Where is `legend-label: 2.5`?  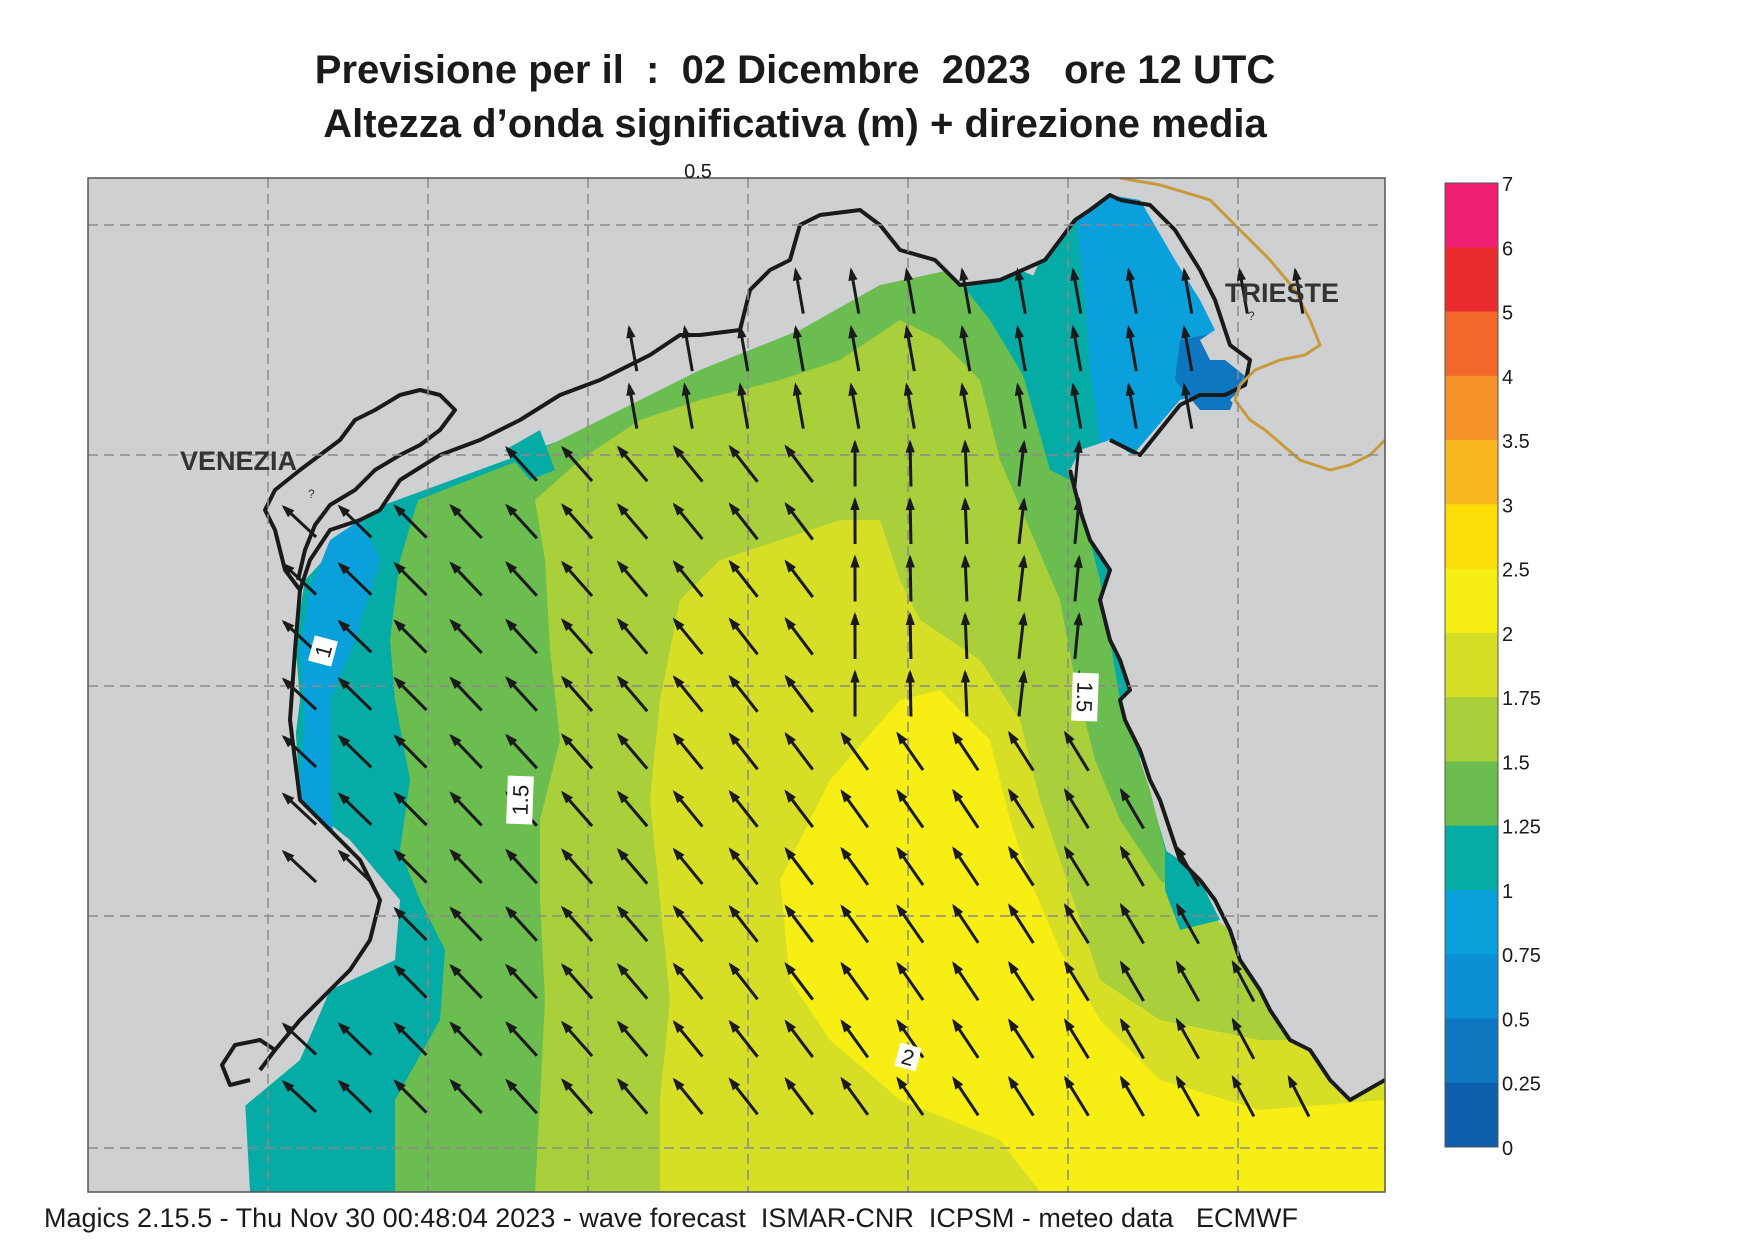 legend-label: 2.5 is located at coordinates (1516, 571).